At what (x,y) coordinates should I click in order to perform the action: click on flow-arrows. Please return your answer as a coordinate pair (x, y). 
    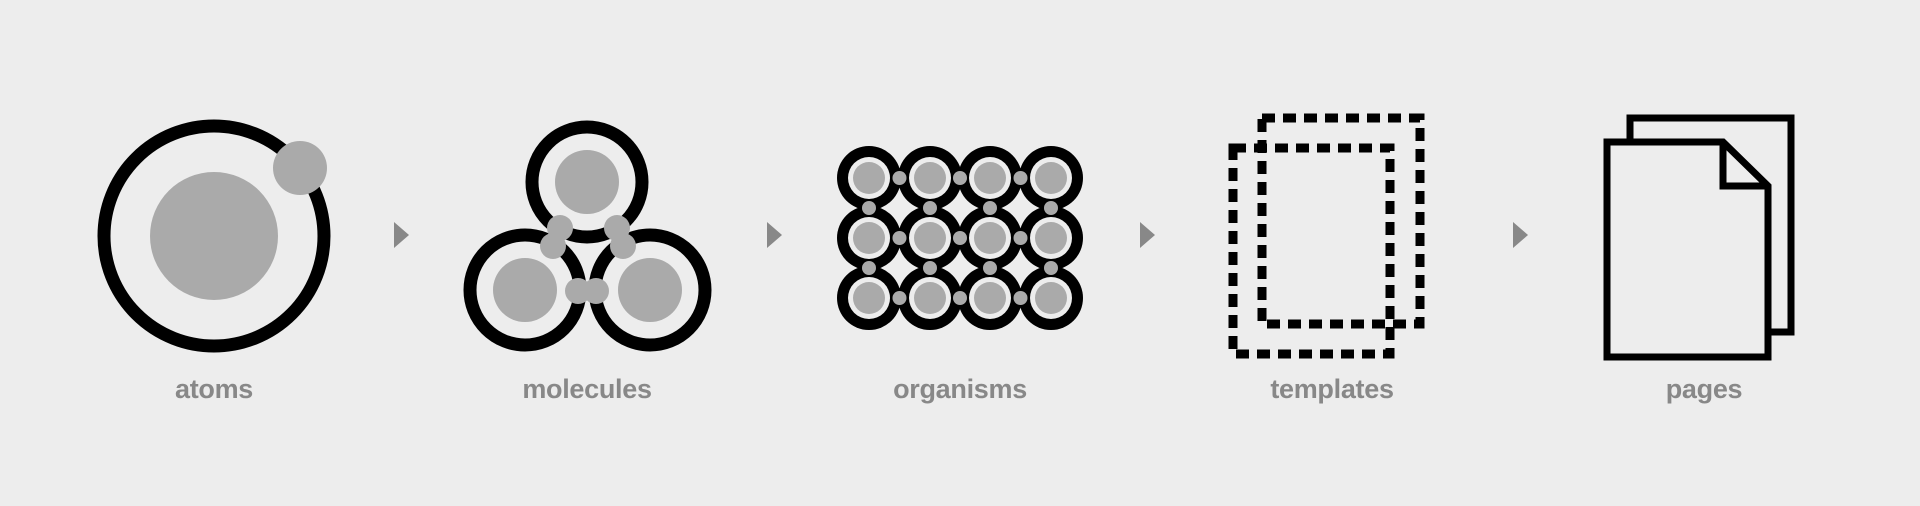
    Looking at the image, I should click on (961, 235).